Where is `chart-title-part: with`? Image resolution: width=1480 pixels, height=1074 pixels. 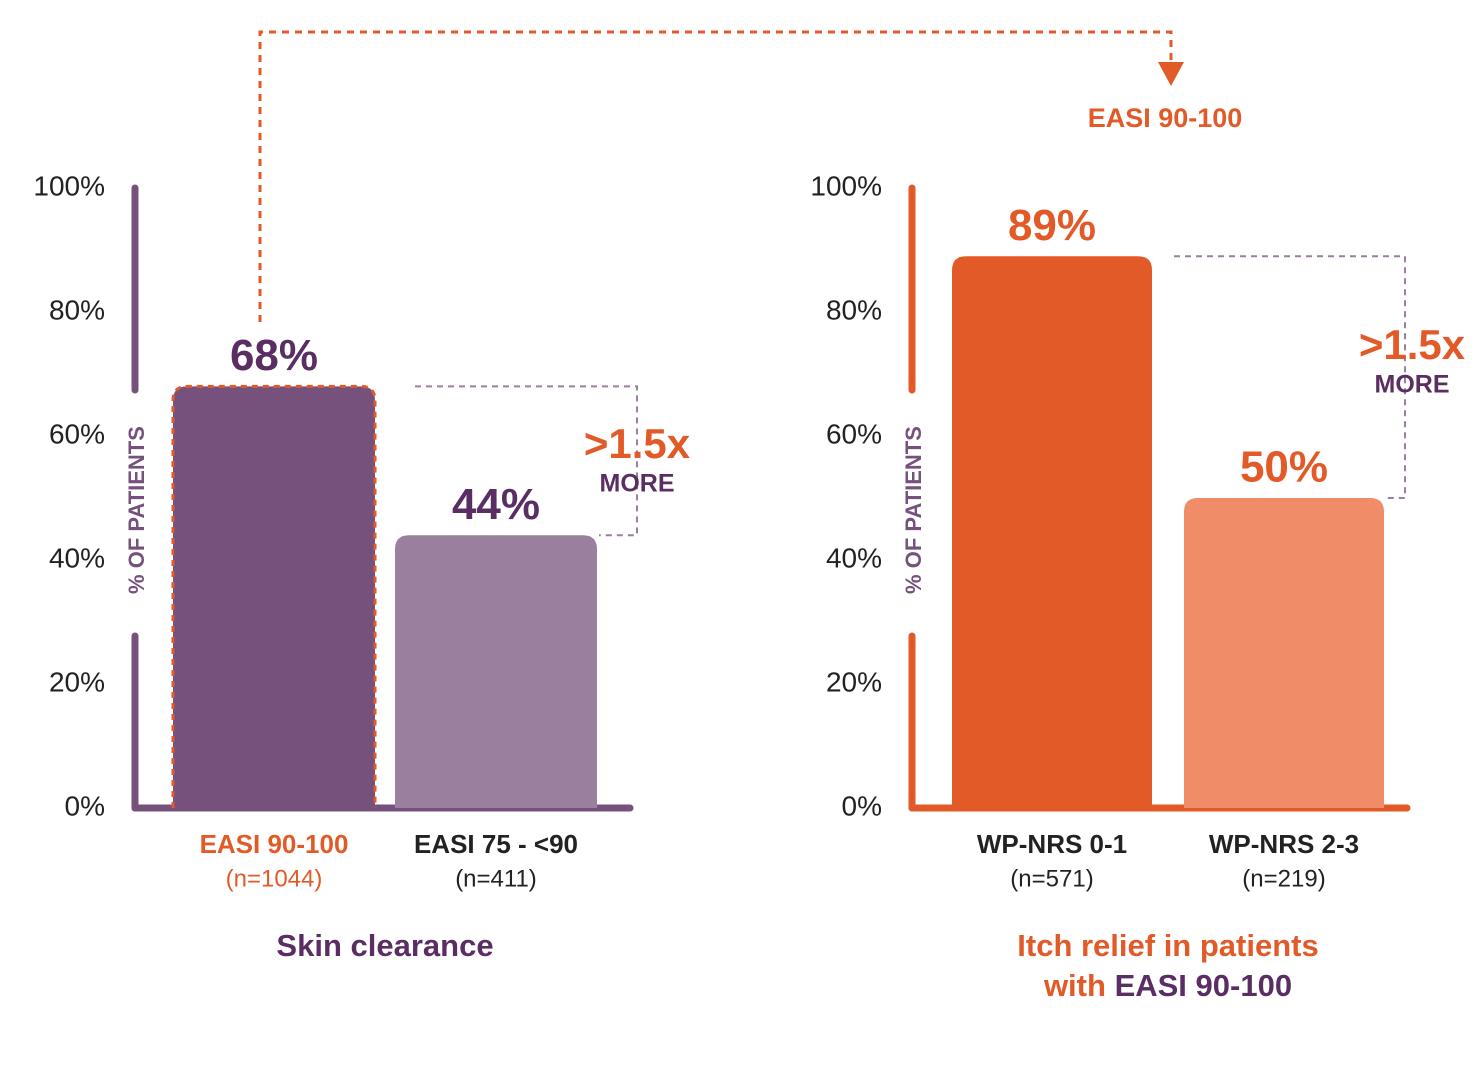 chart-title-part: with is located at coordinates (1074, 985).